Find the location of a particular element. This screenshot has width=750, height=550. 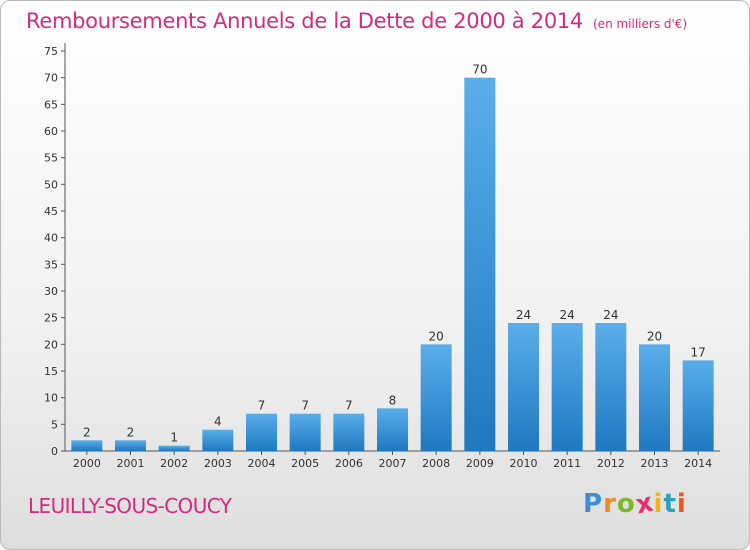

x-tick-label-2002: 2002 is located at coordinates (174, 463).